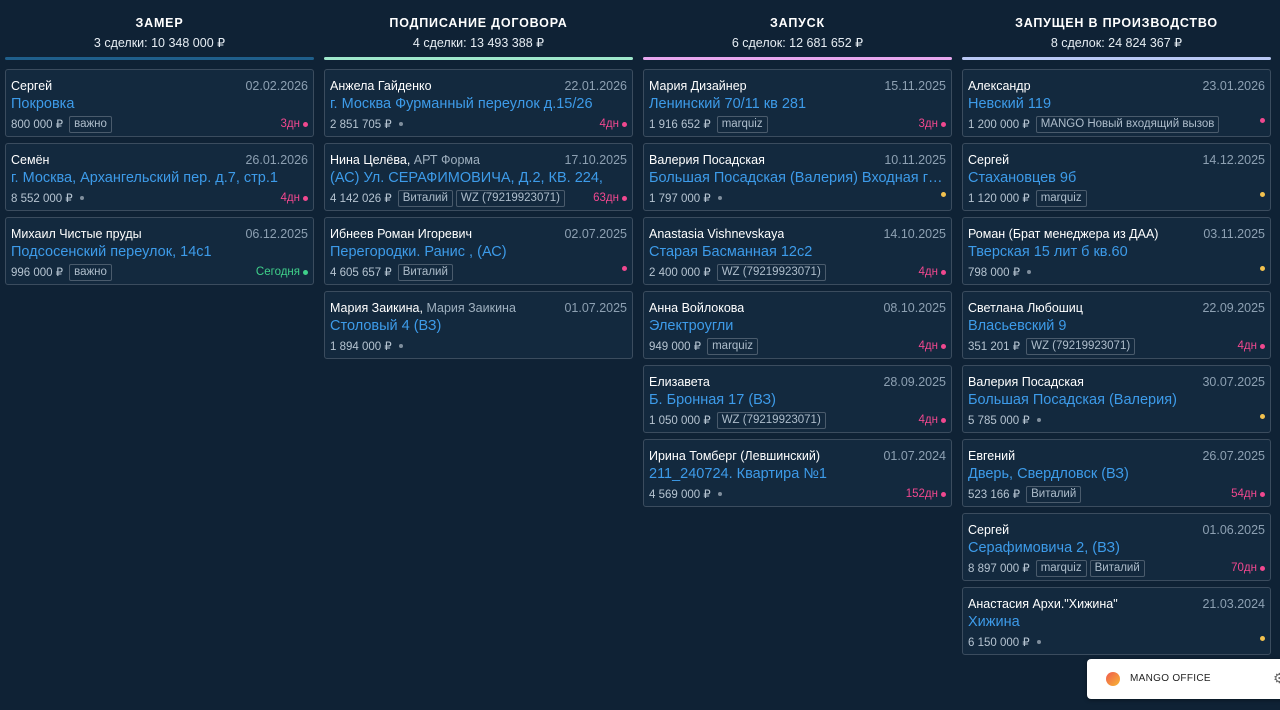  What do you see at coordinates (716, 234) in the screenshot?
I see `contact-name: Anastasia Vishnevskaya` at bounding box center [716, 234].